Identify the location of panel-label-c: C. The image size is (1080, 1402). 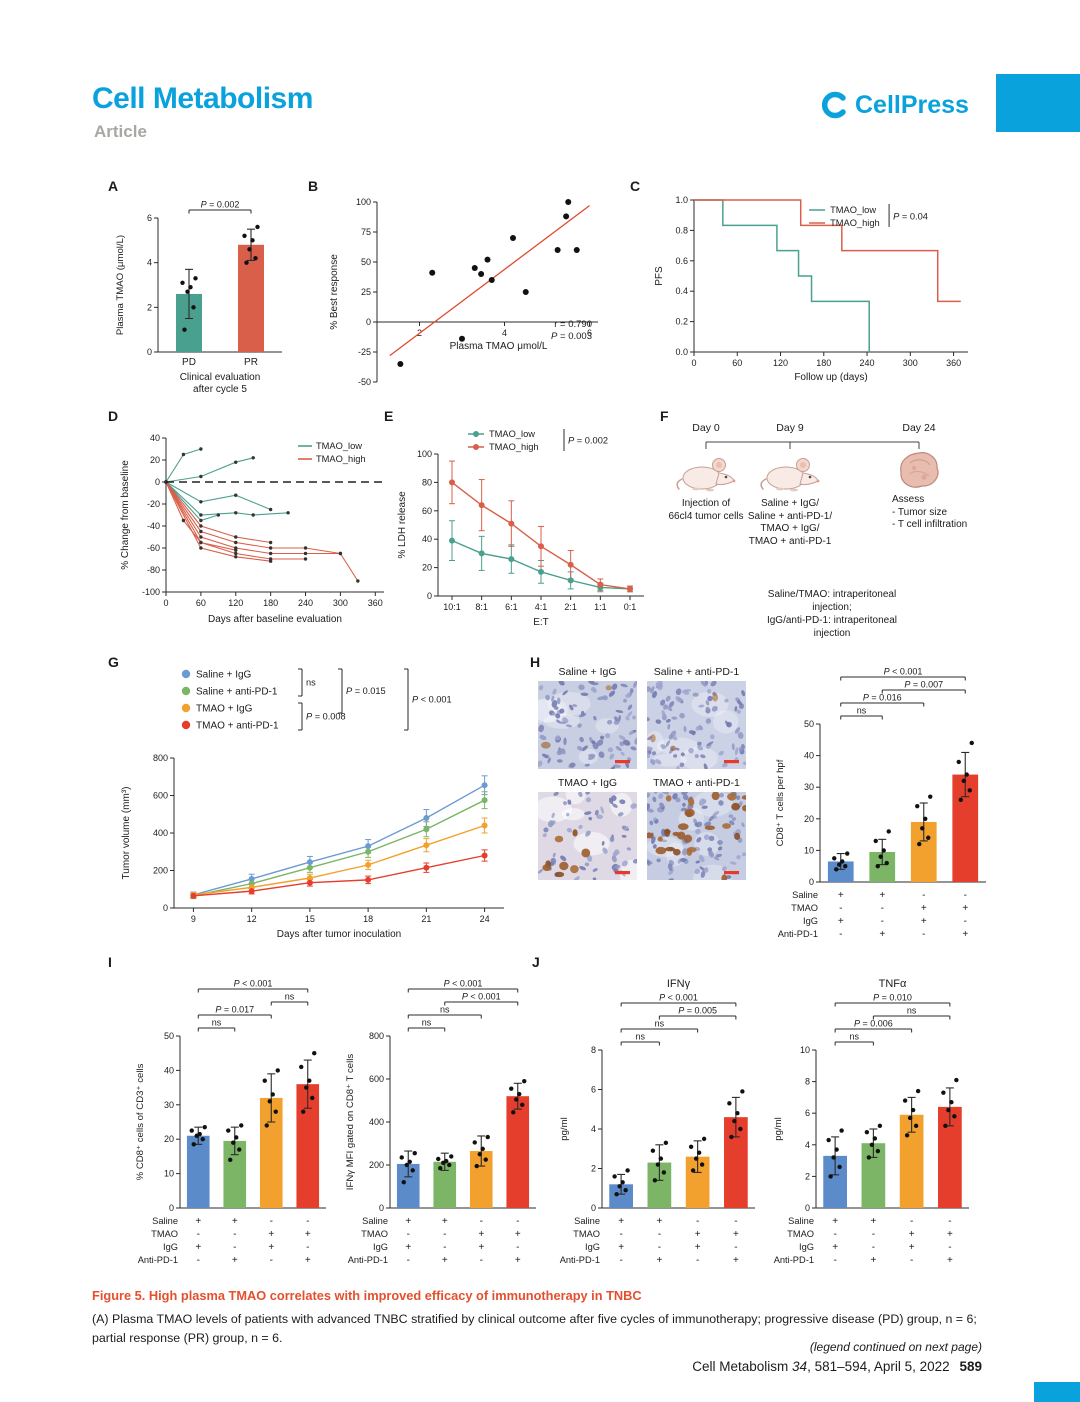
(635, 186).